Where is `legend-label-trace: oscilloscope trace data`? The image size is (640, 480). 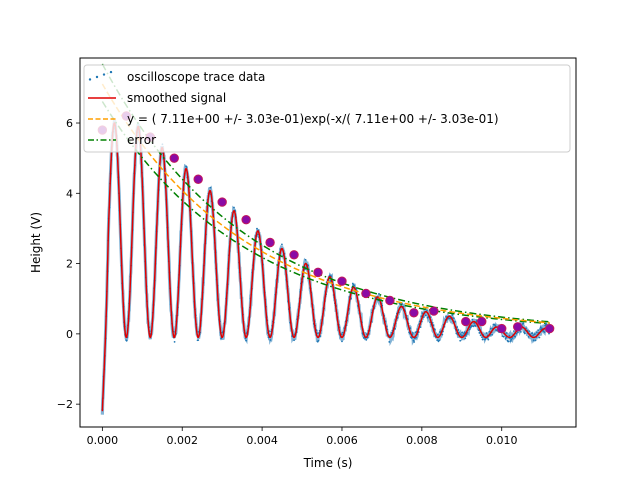
legend-label-trace: oscilloscope trace data is located at coordinates (196, 77).